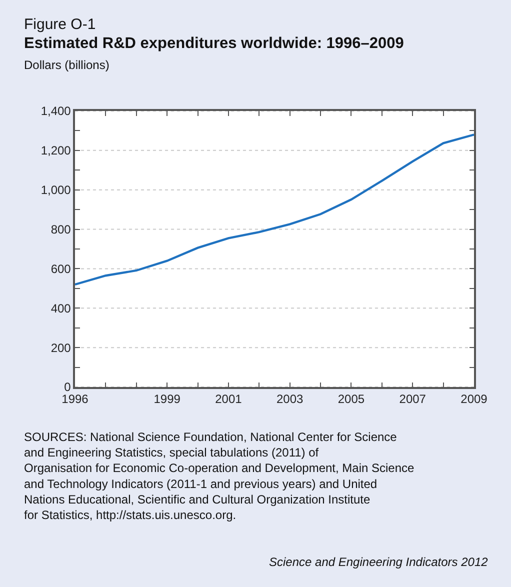  Describe the element at coordinates (67, 65) in the screenshot. I see `y-axis-title: Dollars (billions)` at that location.